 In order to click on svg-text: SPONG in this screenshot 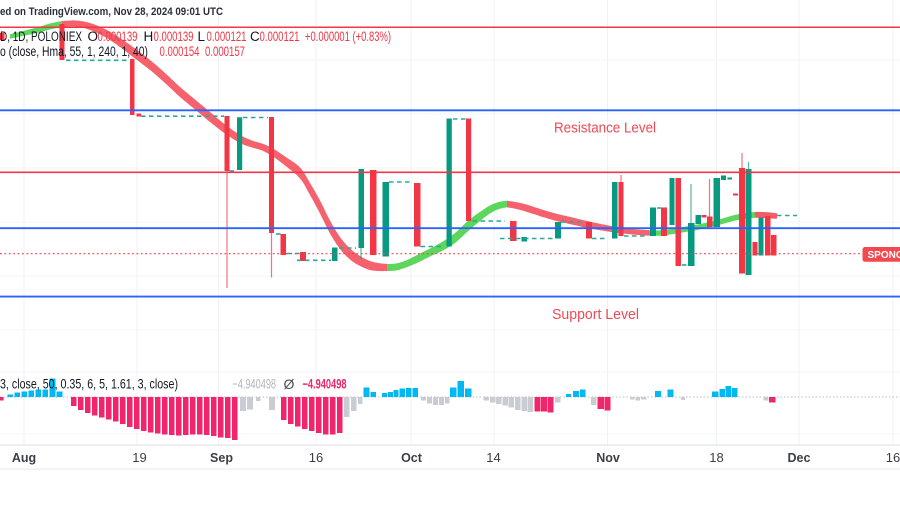, I will do `click(884, 255)`.